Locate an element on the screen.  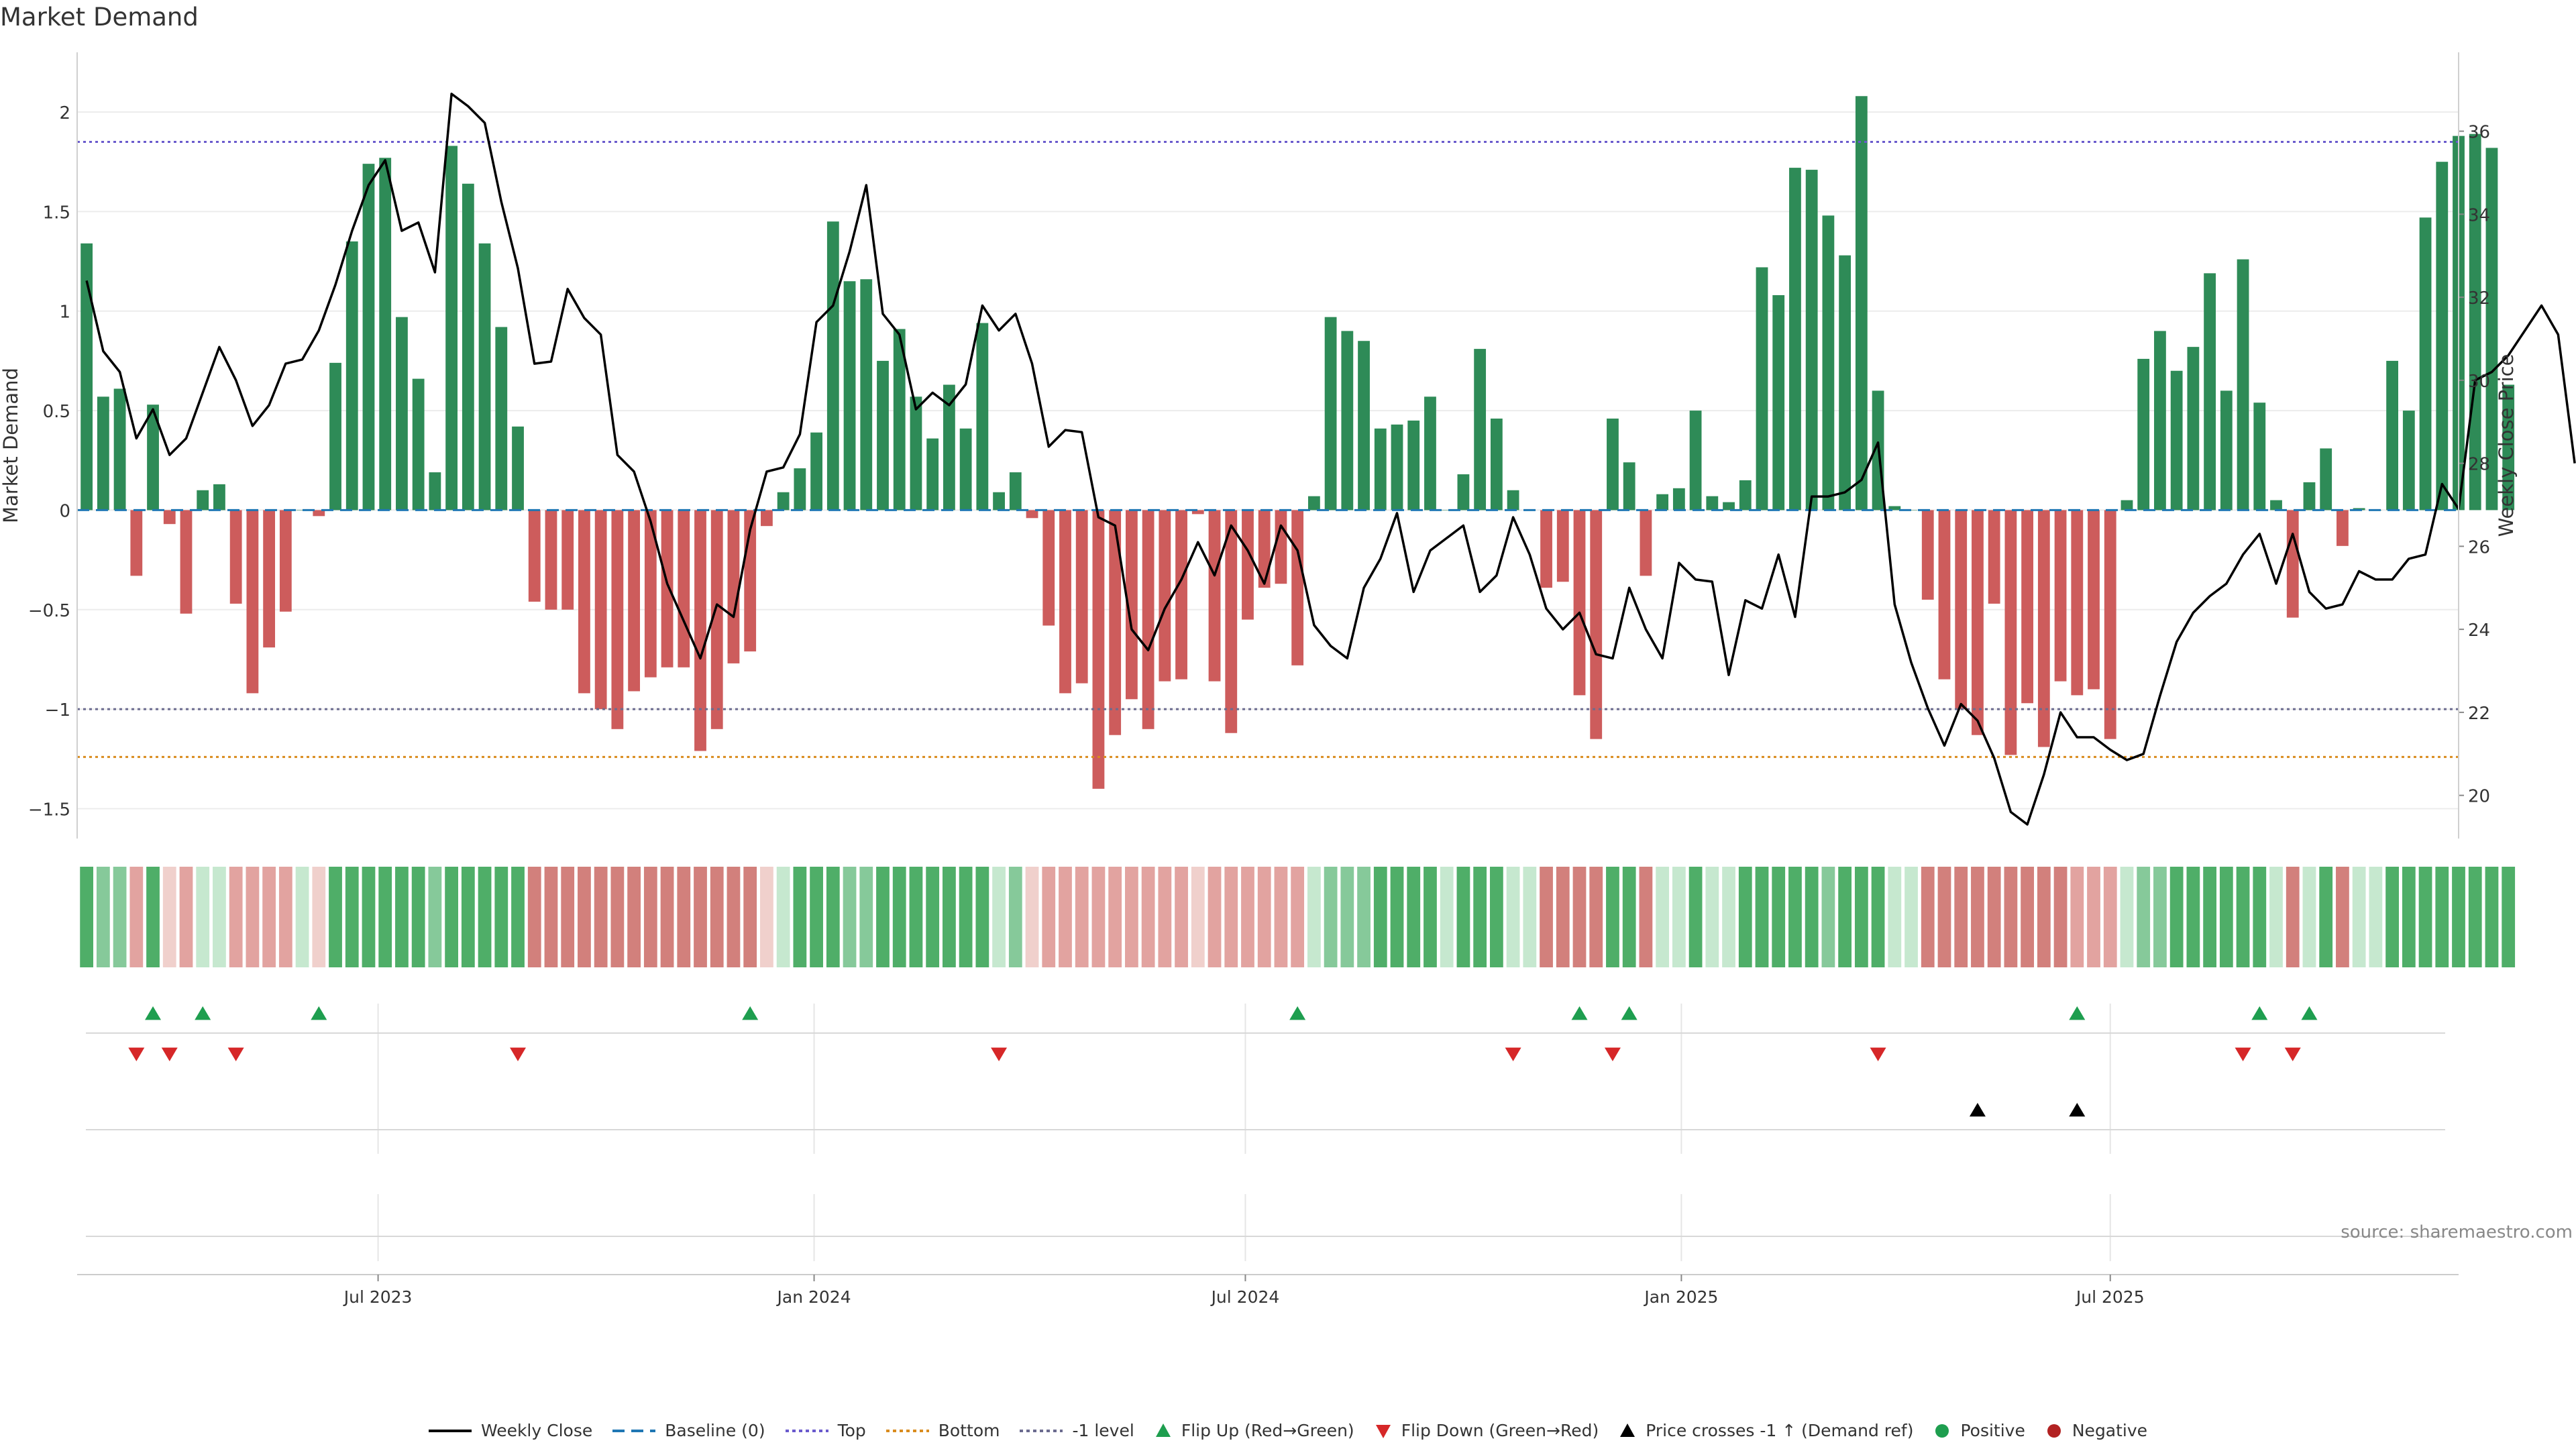
y2-tick-label: 28 is located at coordinates (2479, 465).